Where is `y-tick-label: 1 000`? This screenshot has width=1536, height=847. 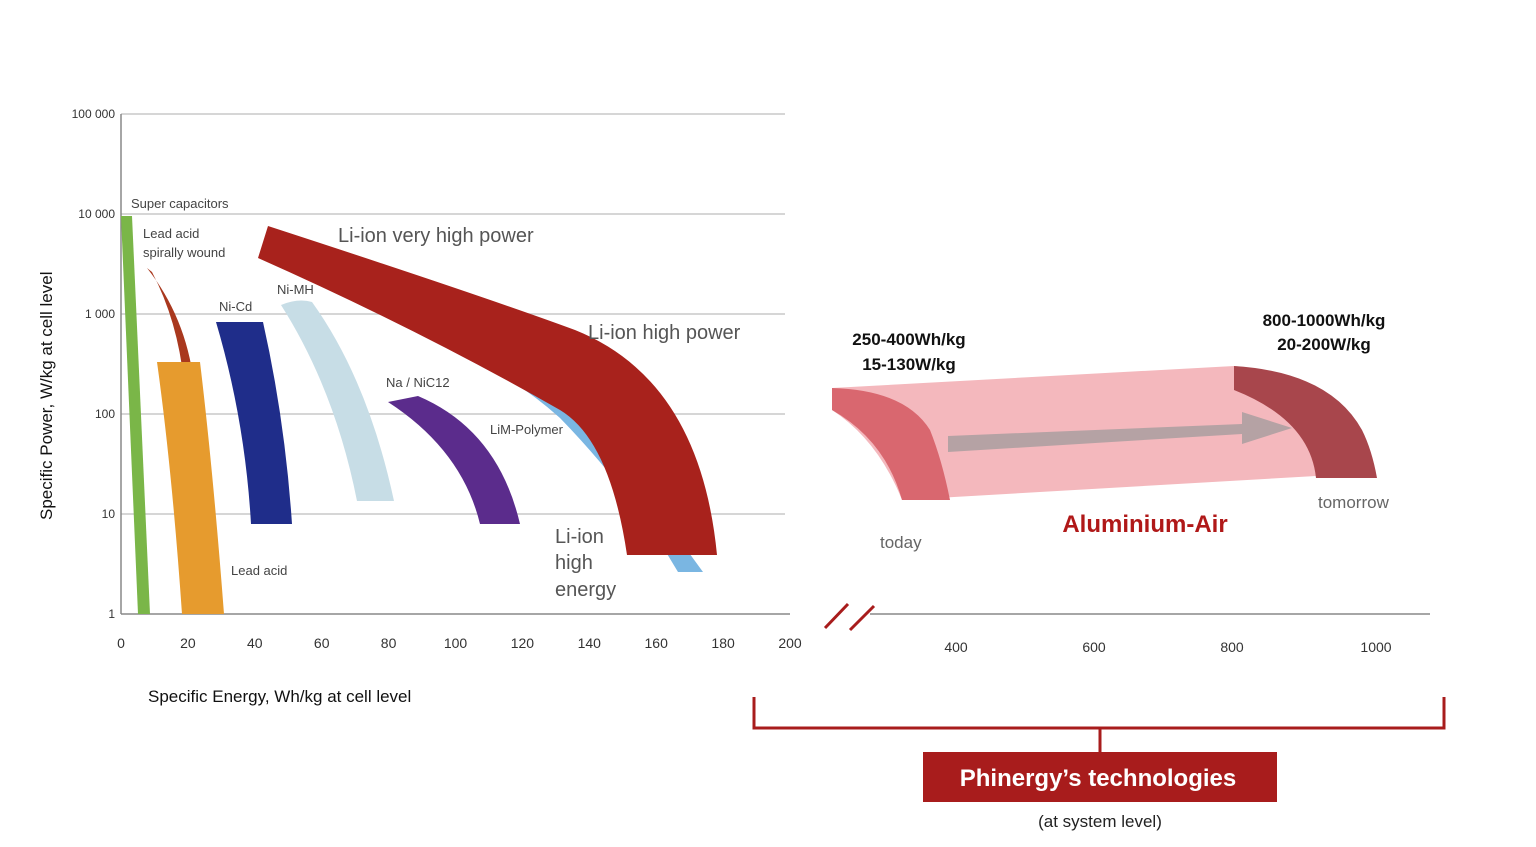
y-tick-label: 1 000 is located at coordinates (100, 314).